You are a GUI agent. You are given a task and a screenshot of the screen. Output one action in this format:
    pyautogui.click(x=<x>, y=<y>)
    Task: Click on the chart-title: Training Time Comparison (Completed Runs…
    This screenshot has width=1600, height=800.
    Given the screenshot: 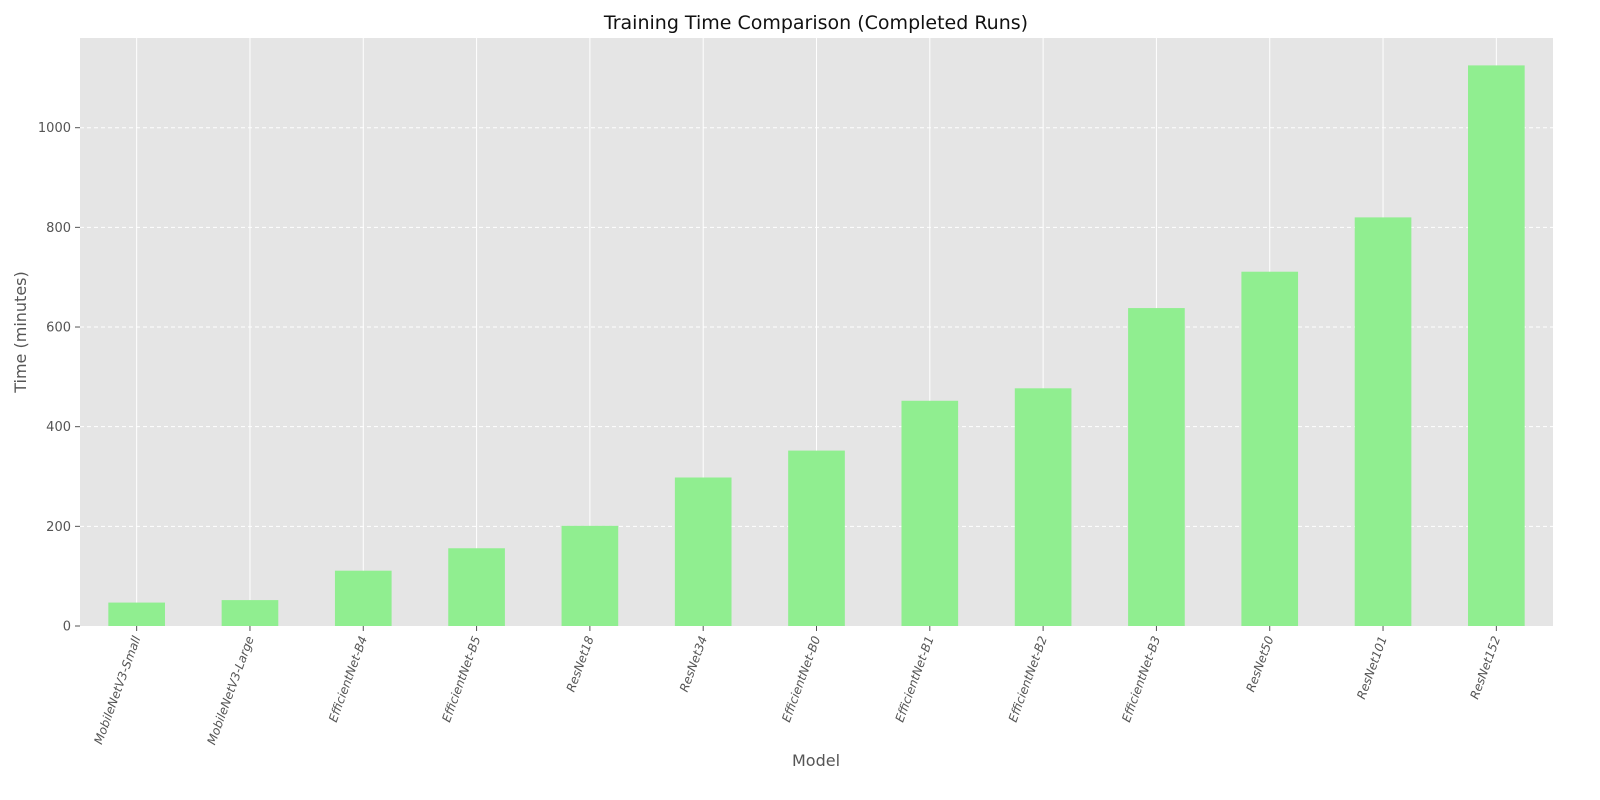 What is the action you would take?
    pyautogui.click(x=815, y=23)
    